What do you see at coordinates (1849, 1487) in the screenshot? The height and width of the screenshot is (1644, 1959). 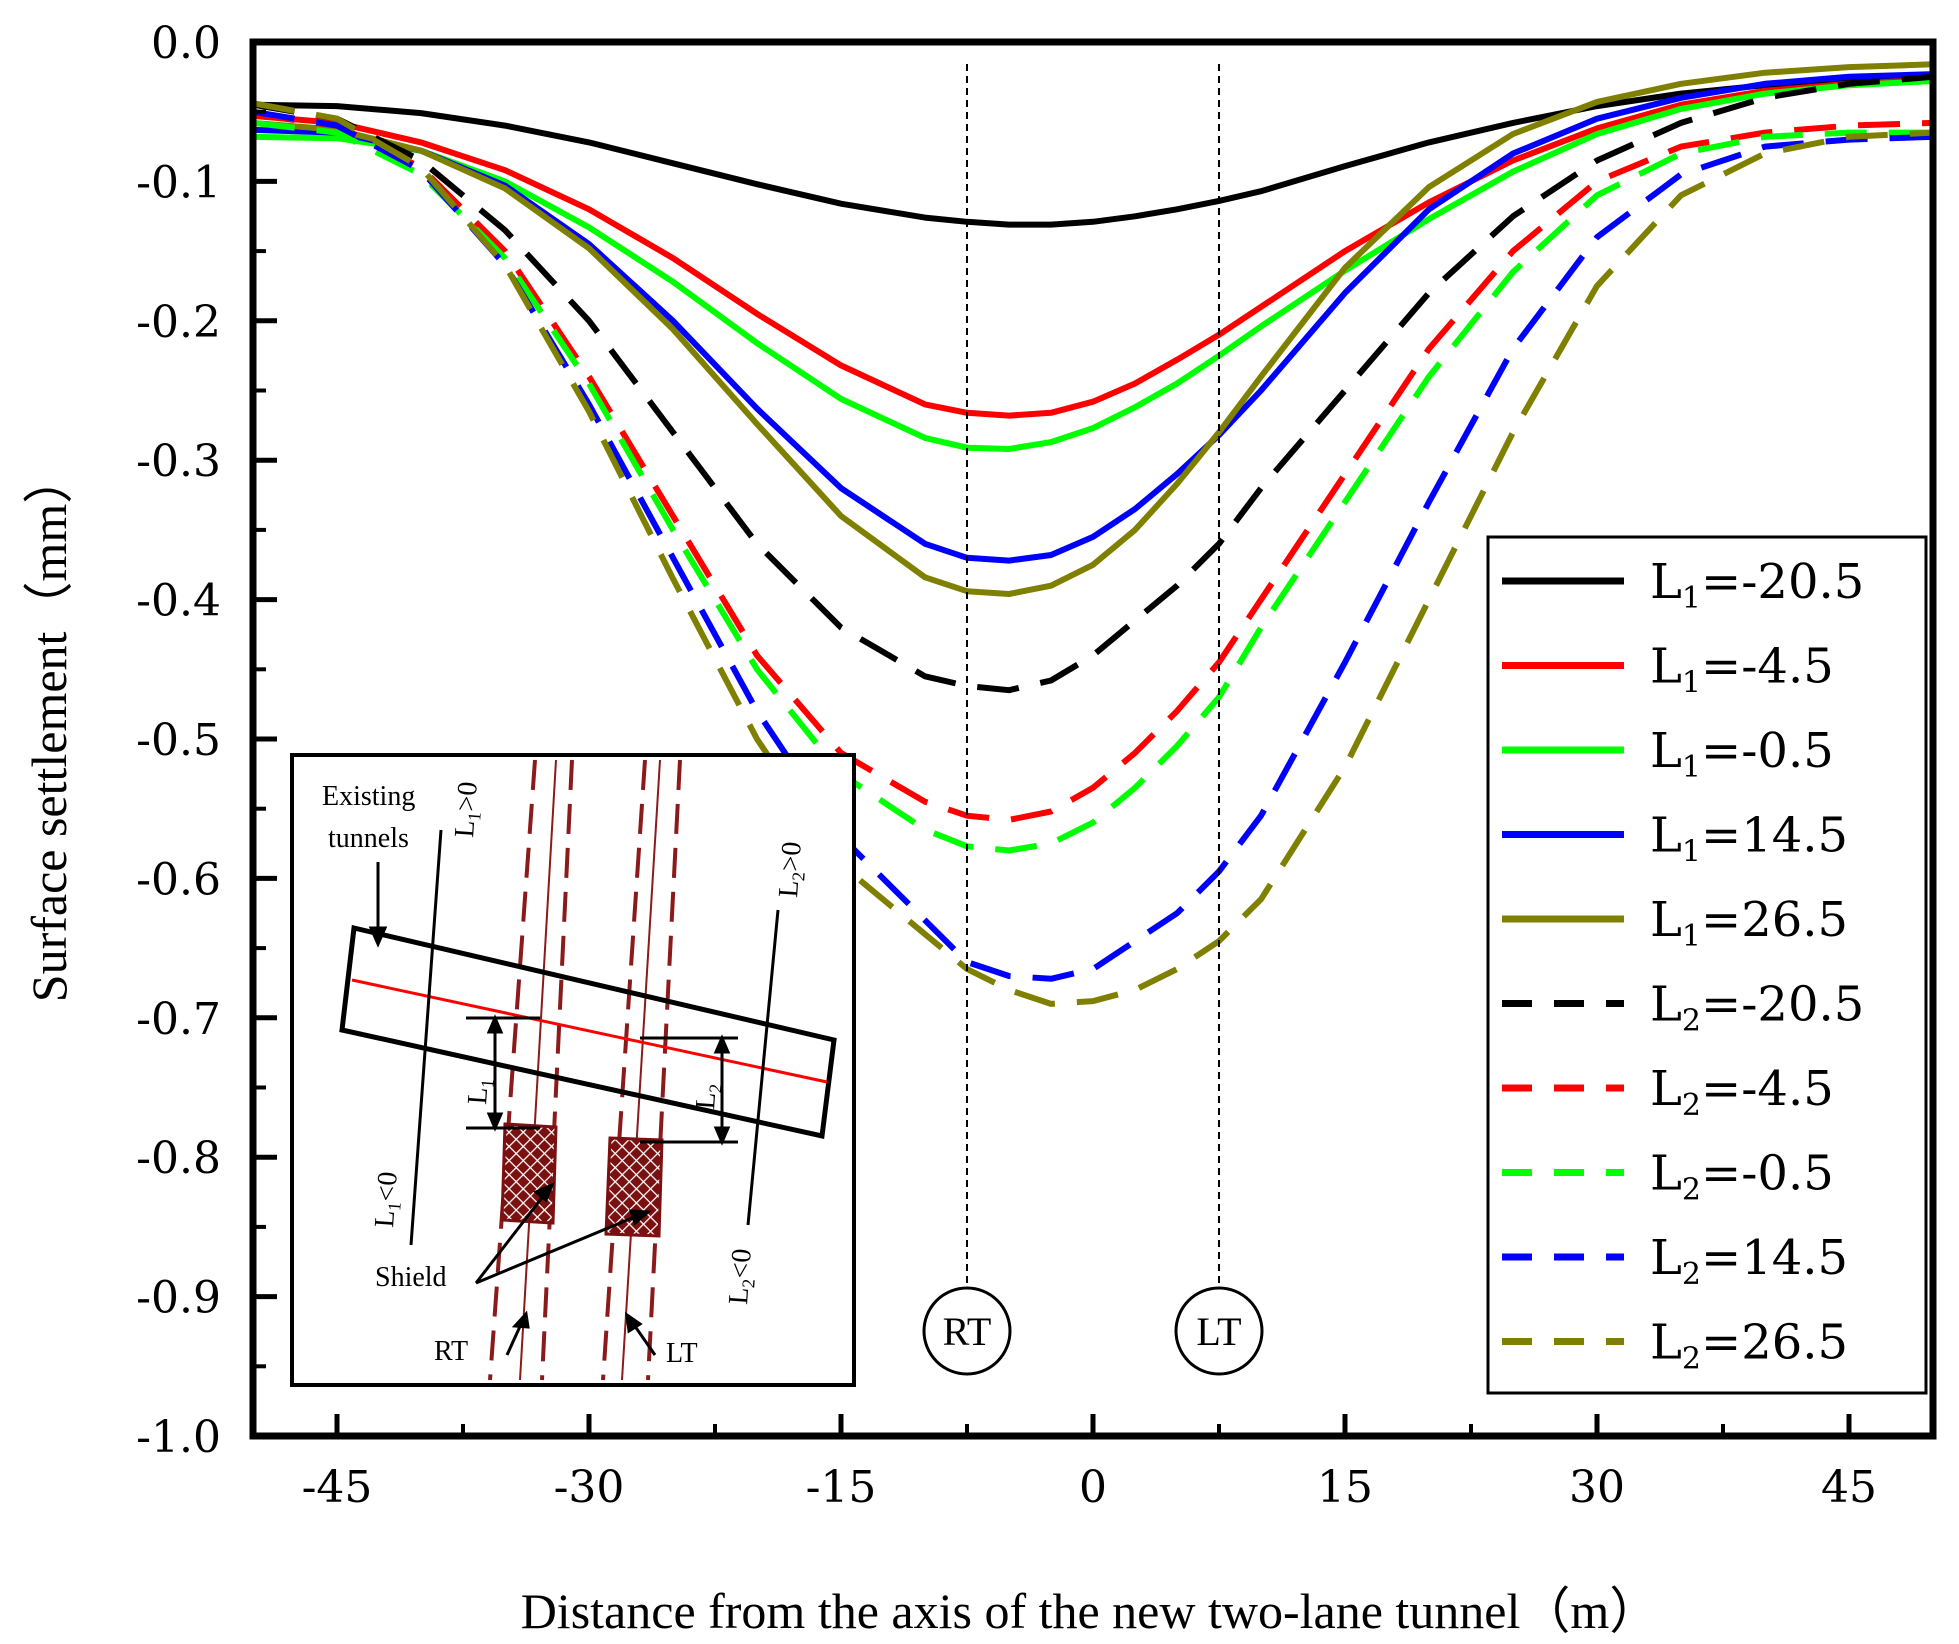 I see `x-tick-label: 45` at bounding box center [1849, 1487].